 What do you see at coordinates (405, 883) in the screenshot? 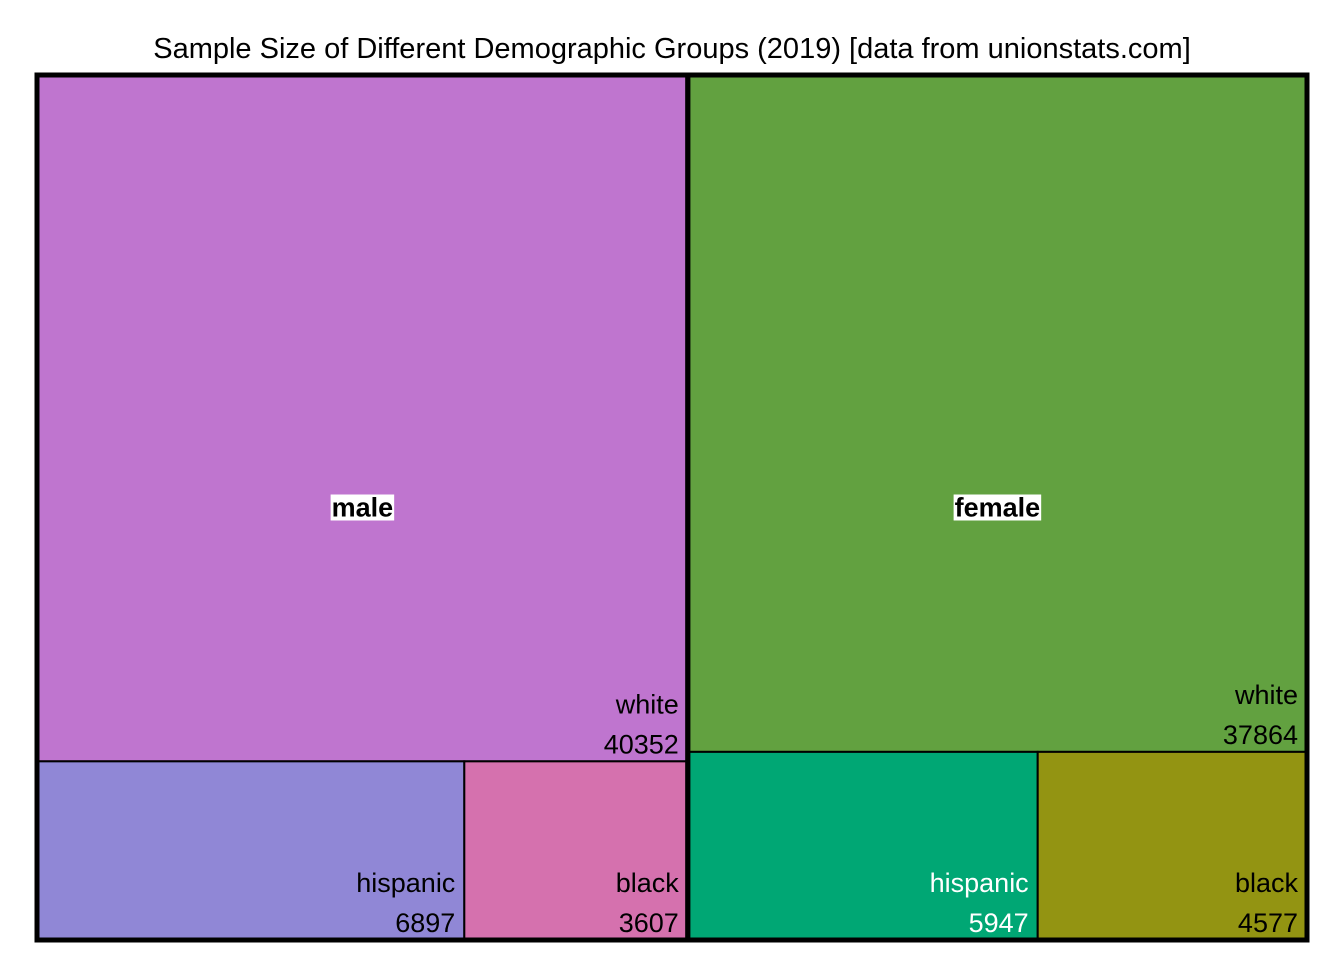
I see `male-hispanic-label: hispanic` at bounding box center [405, 883].